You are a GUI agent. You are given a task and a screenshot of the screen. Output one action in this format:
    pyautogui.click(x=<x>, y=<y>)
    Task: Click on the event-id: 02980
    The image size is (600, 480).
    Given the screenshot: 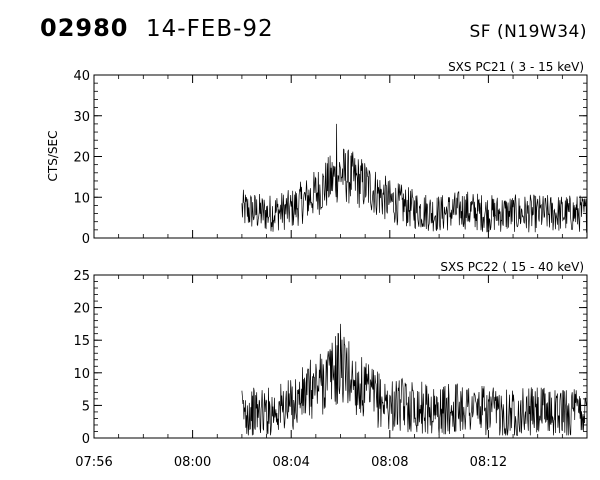 What is the action you would take?
    pyautogui.click(x=84, y=28)
    